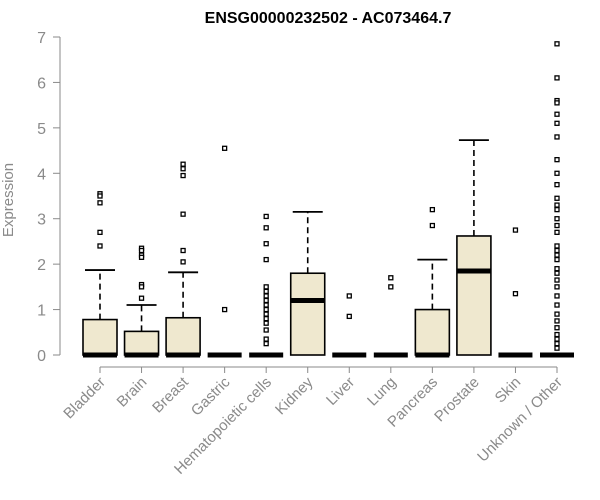 This screenshot has height=500, width=600. What do you see at coordinates (41, 265) in the screenshot?
I see `y-tick-label: 2` at bounding box center [41, 265].